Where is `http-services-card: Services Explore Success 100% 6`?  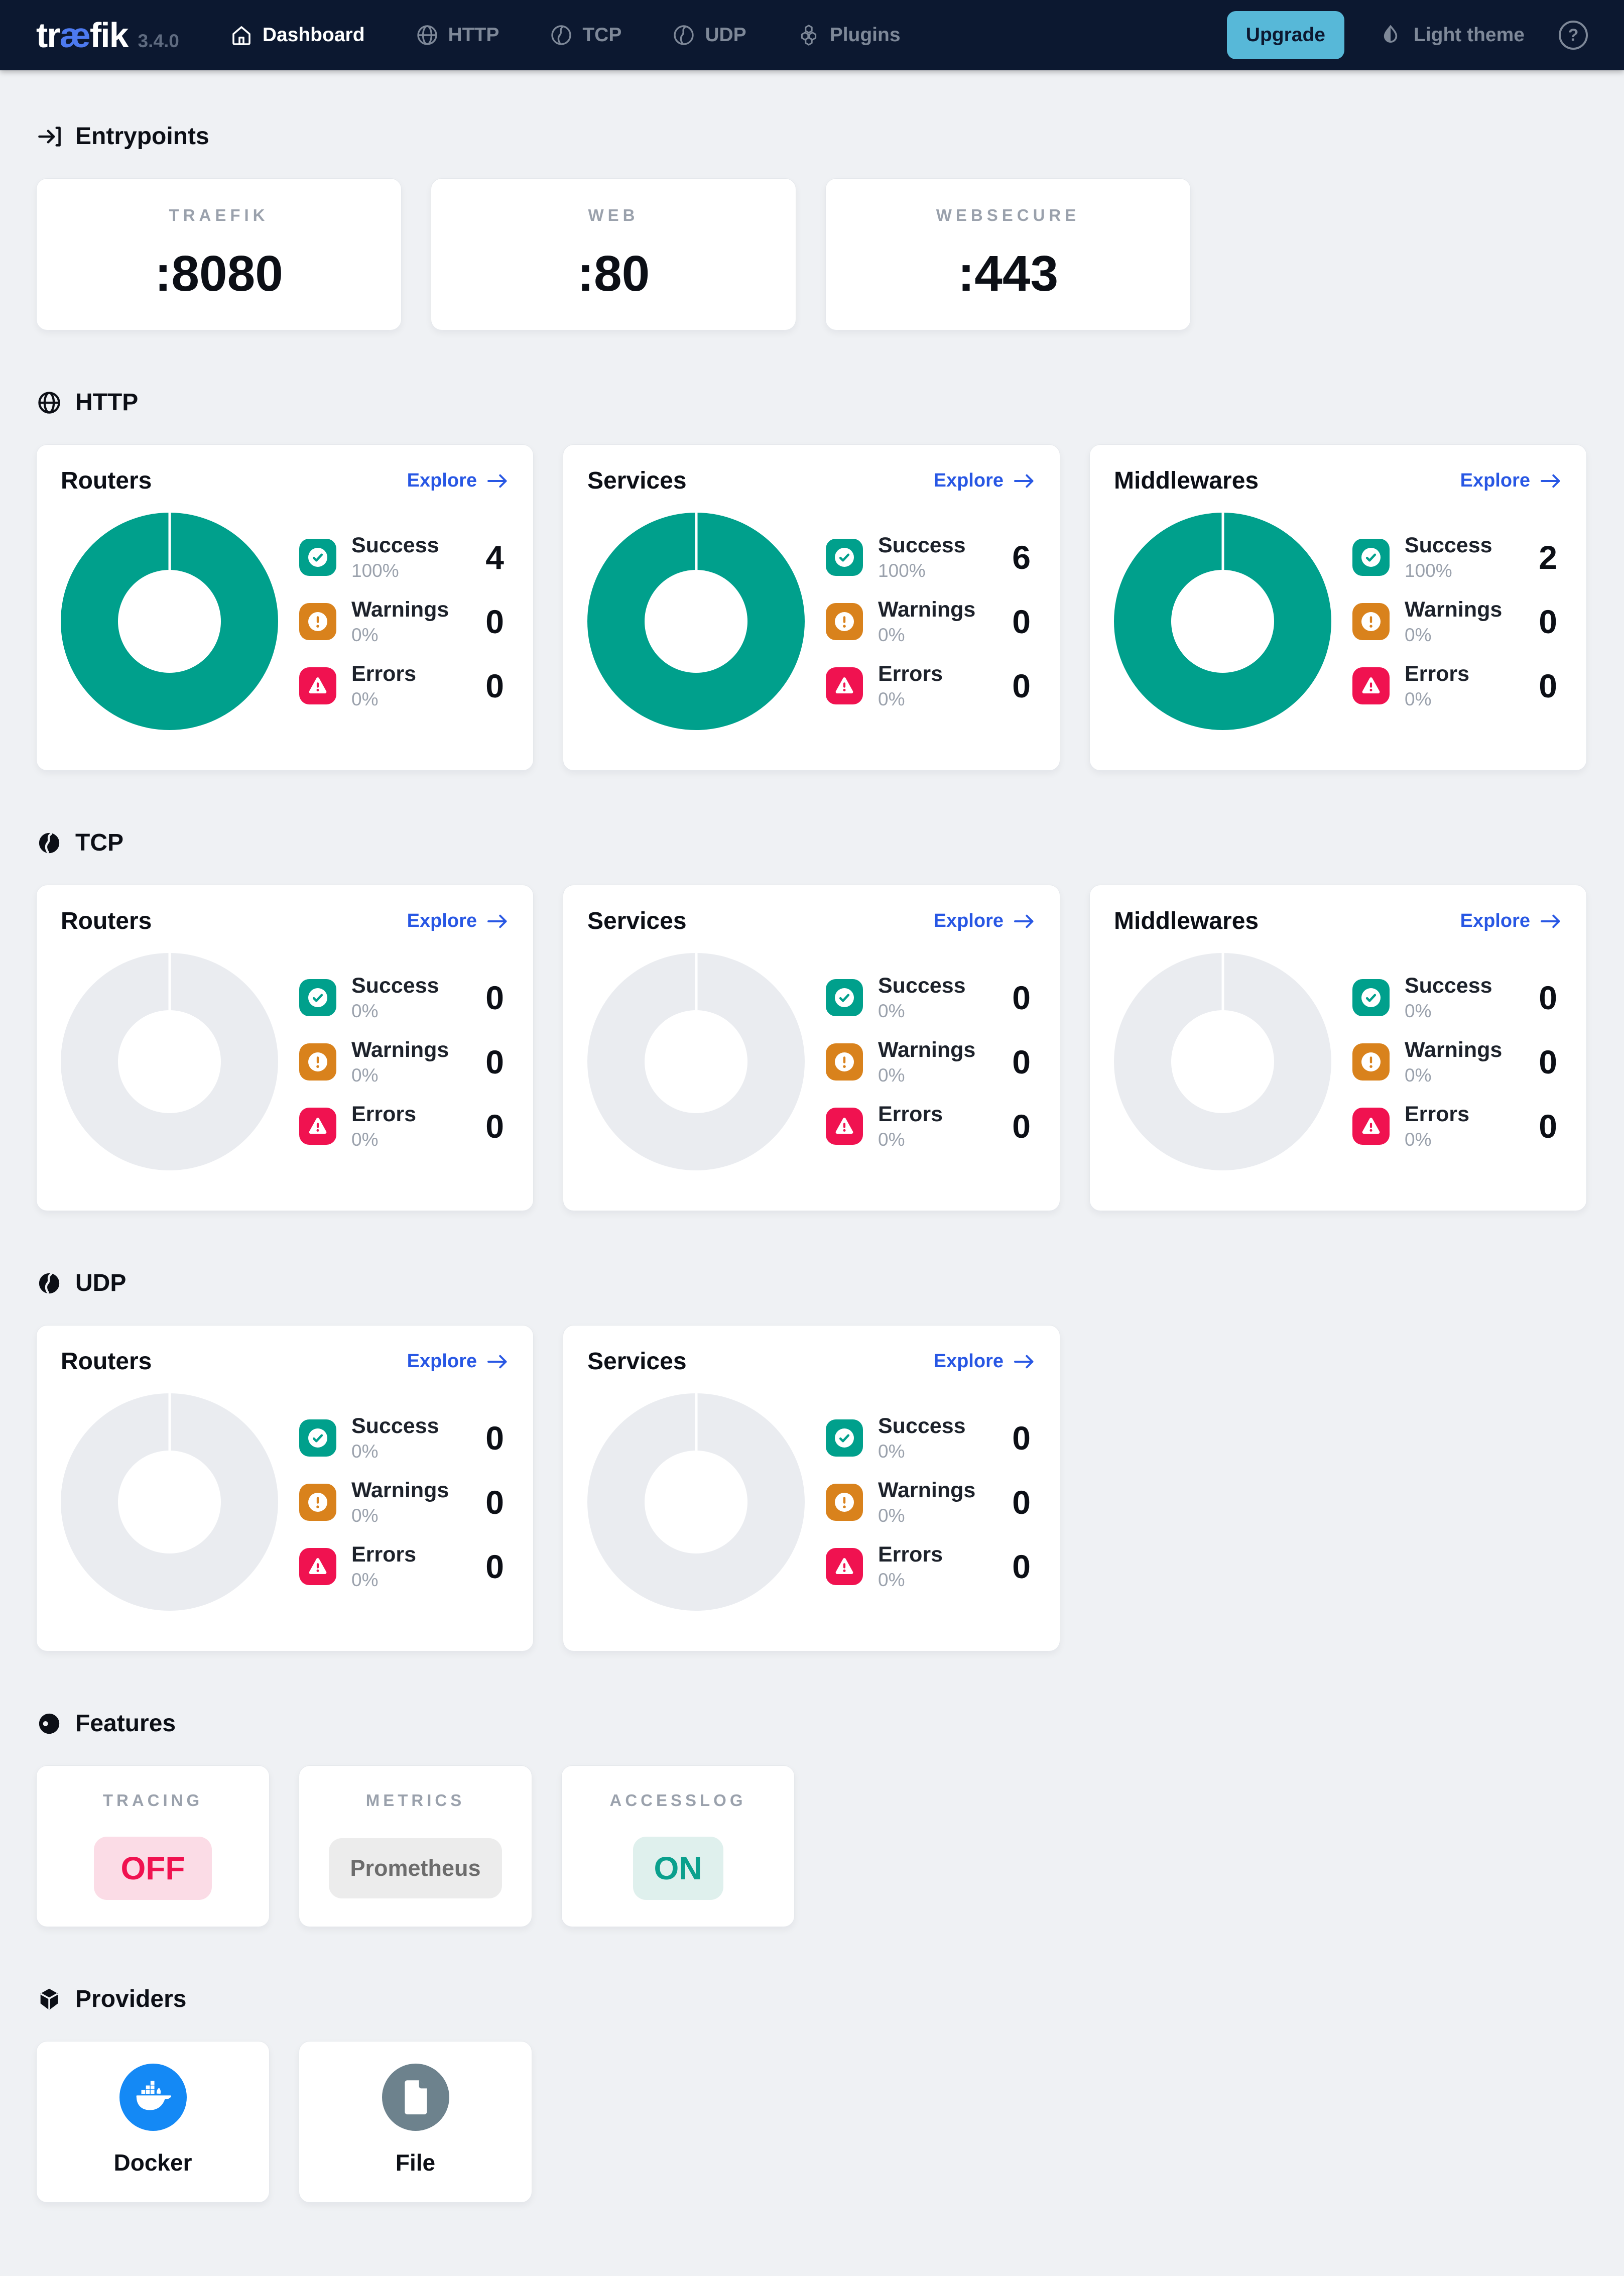 http-services-card: Services Explore Success 100% 6 is located at coordinates (811, 607).